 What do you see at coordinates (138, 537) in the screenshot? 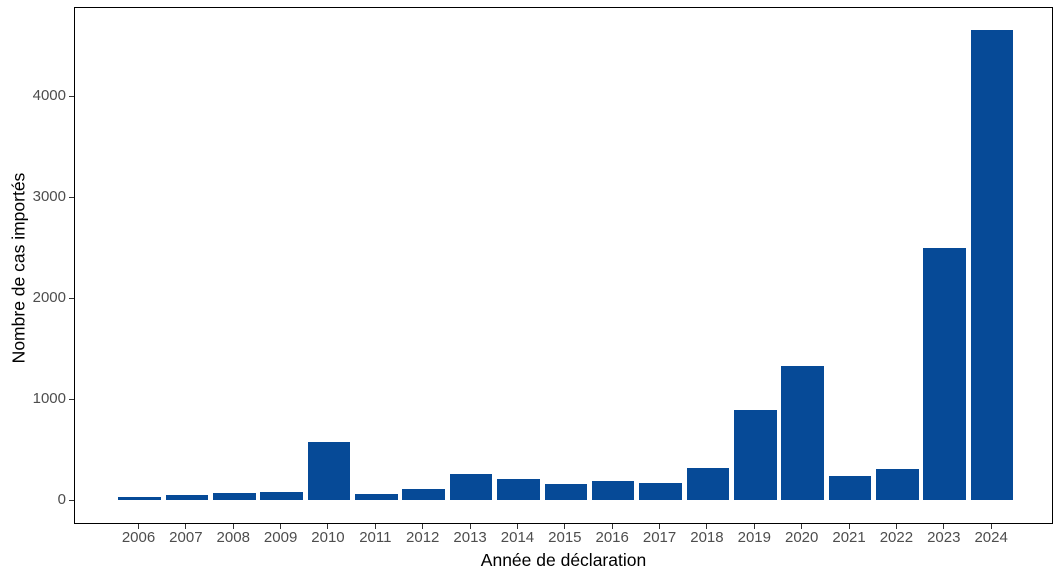
I see `x-tick-label-2006: 2006` at bounding box center [138, 537].